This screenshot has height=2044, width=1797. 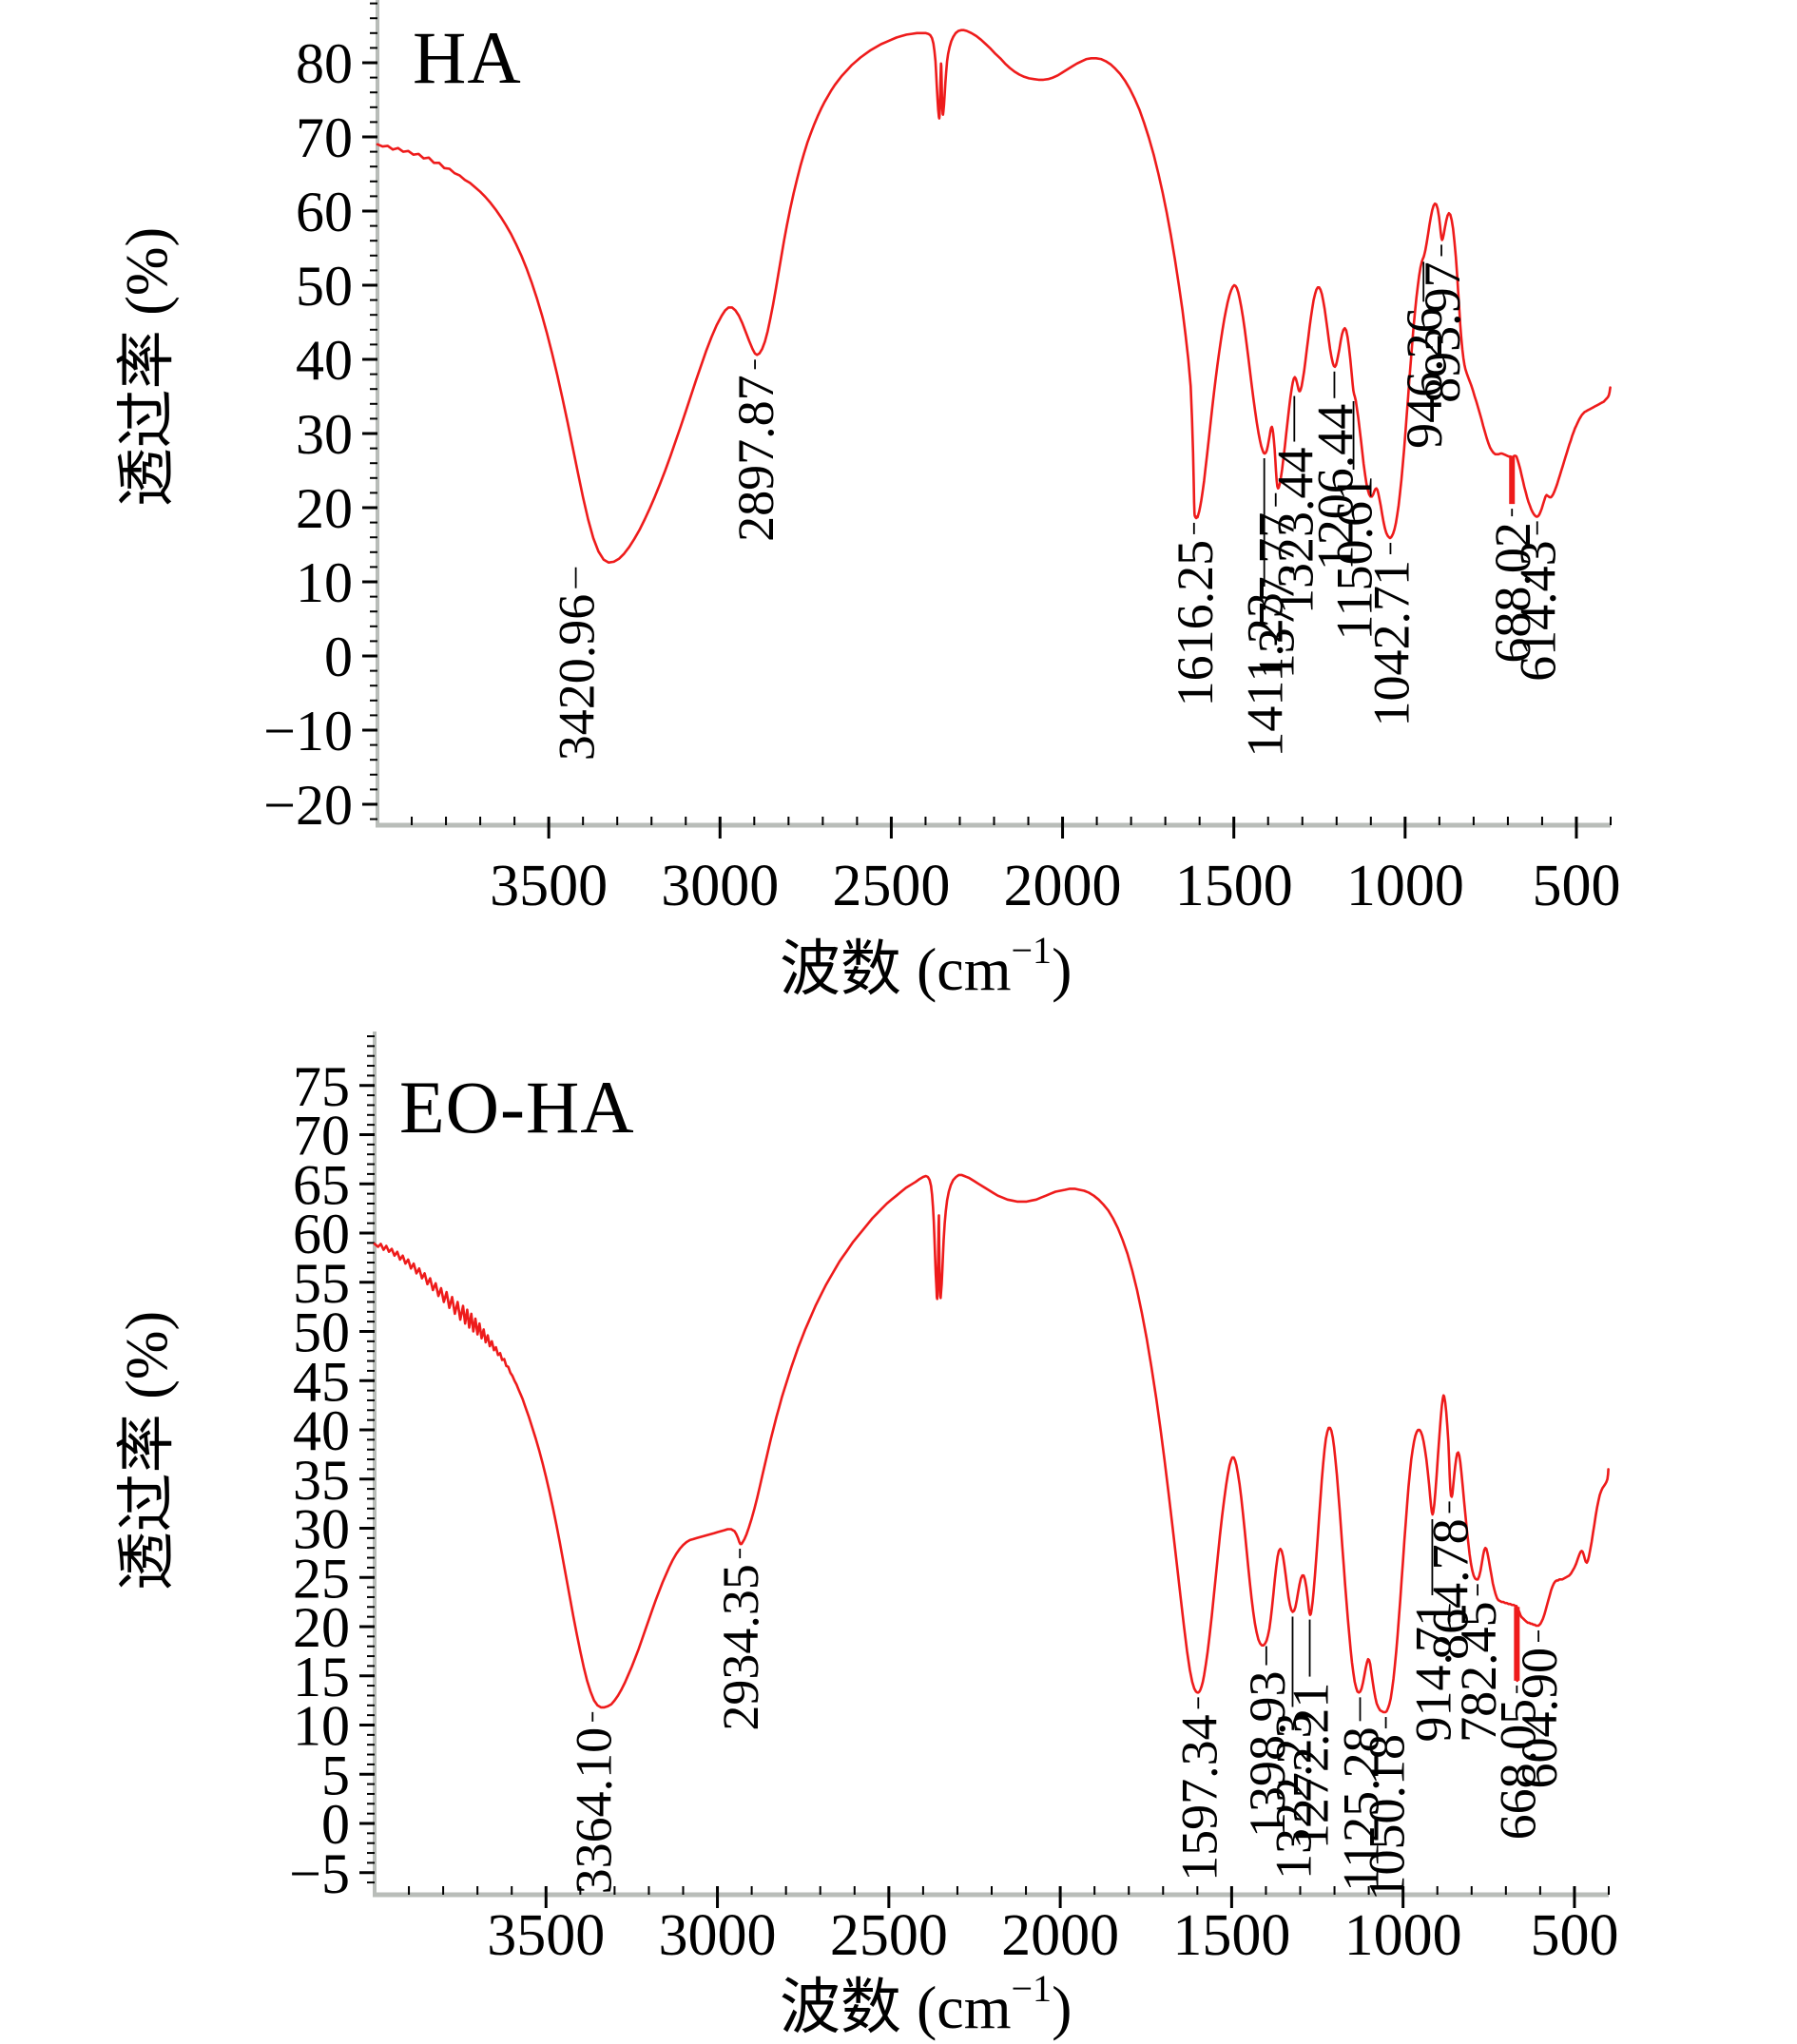 I want to click on eoha-y-tick-label: 20, so click(x=321, y=1627).